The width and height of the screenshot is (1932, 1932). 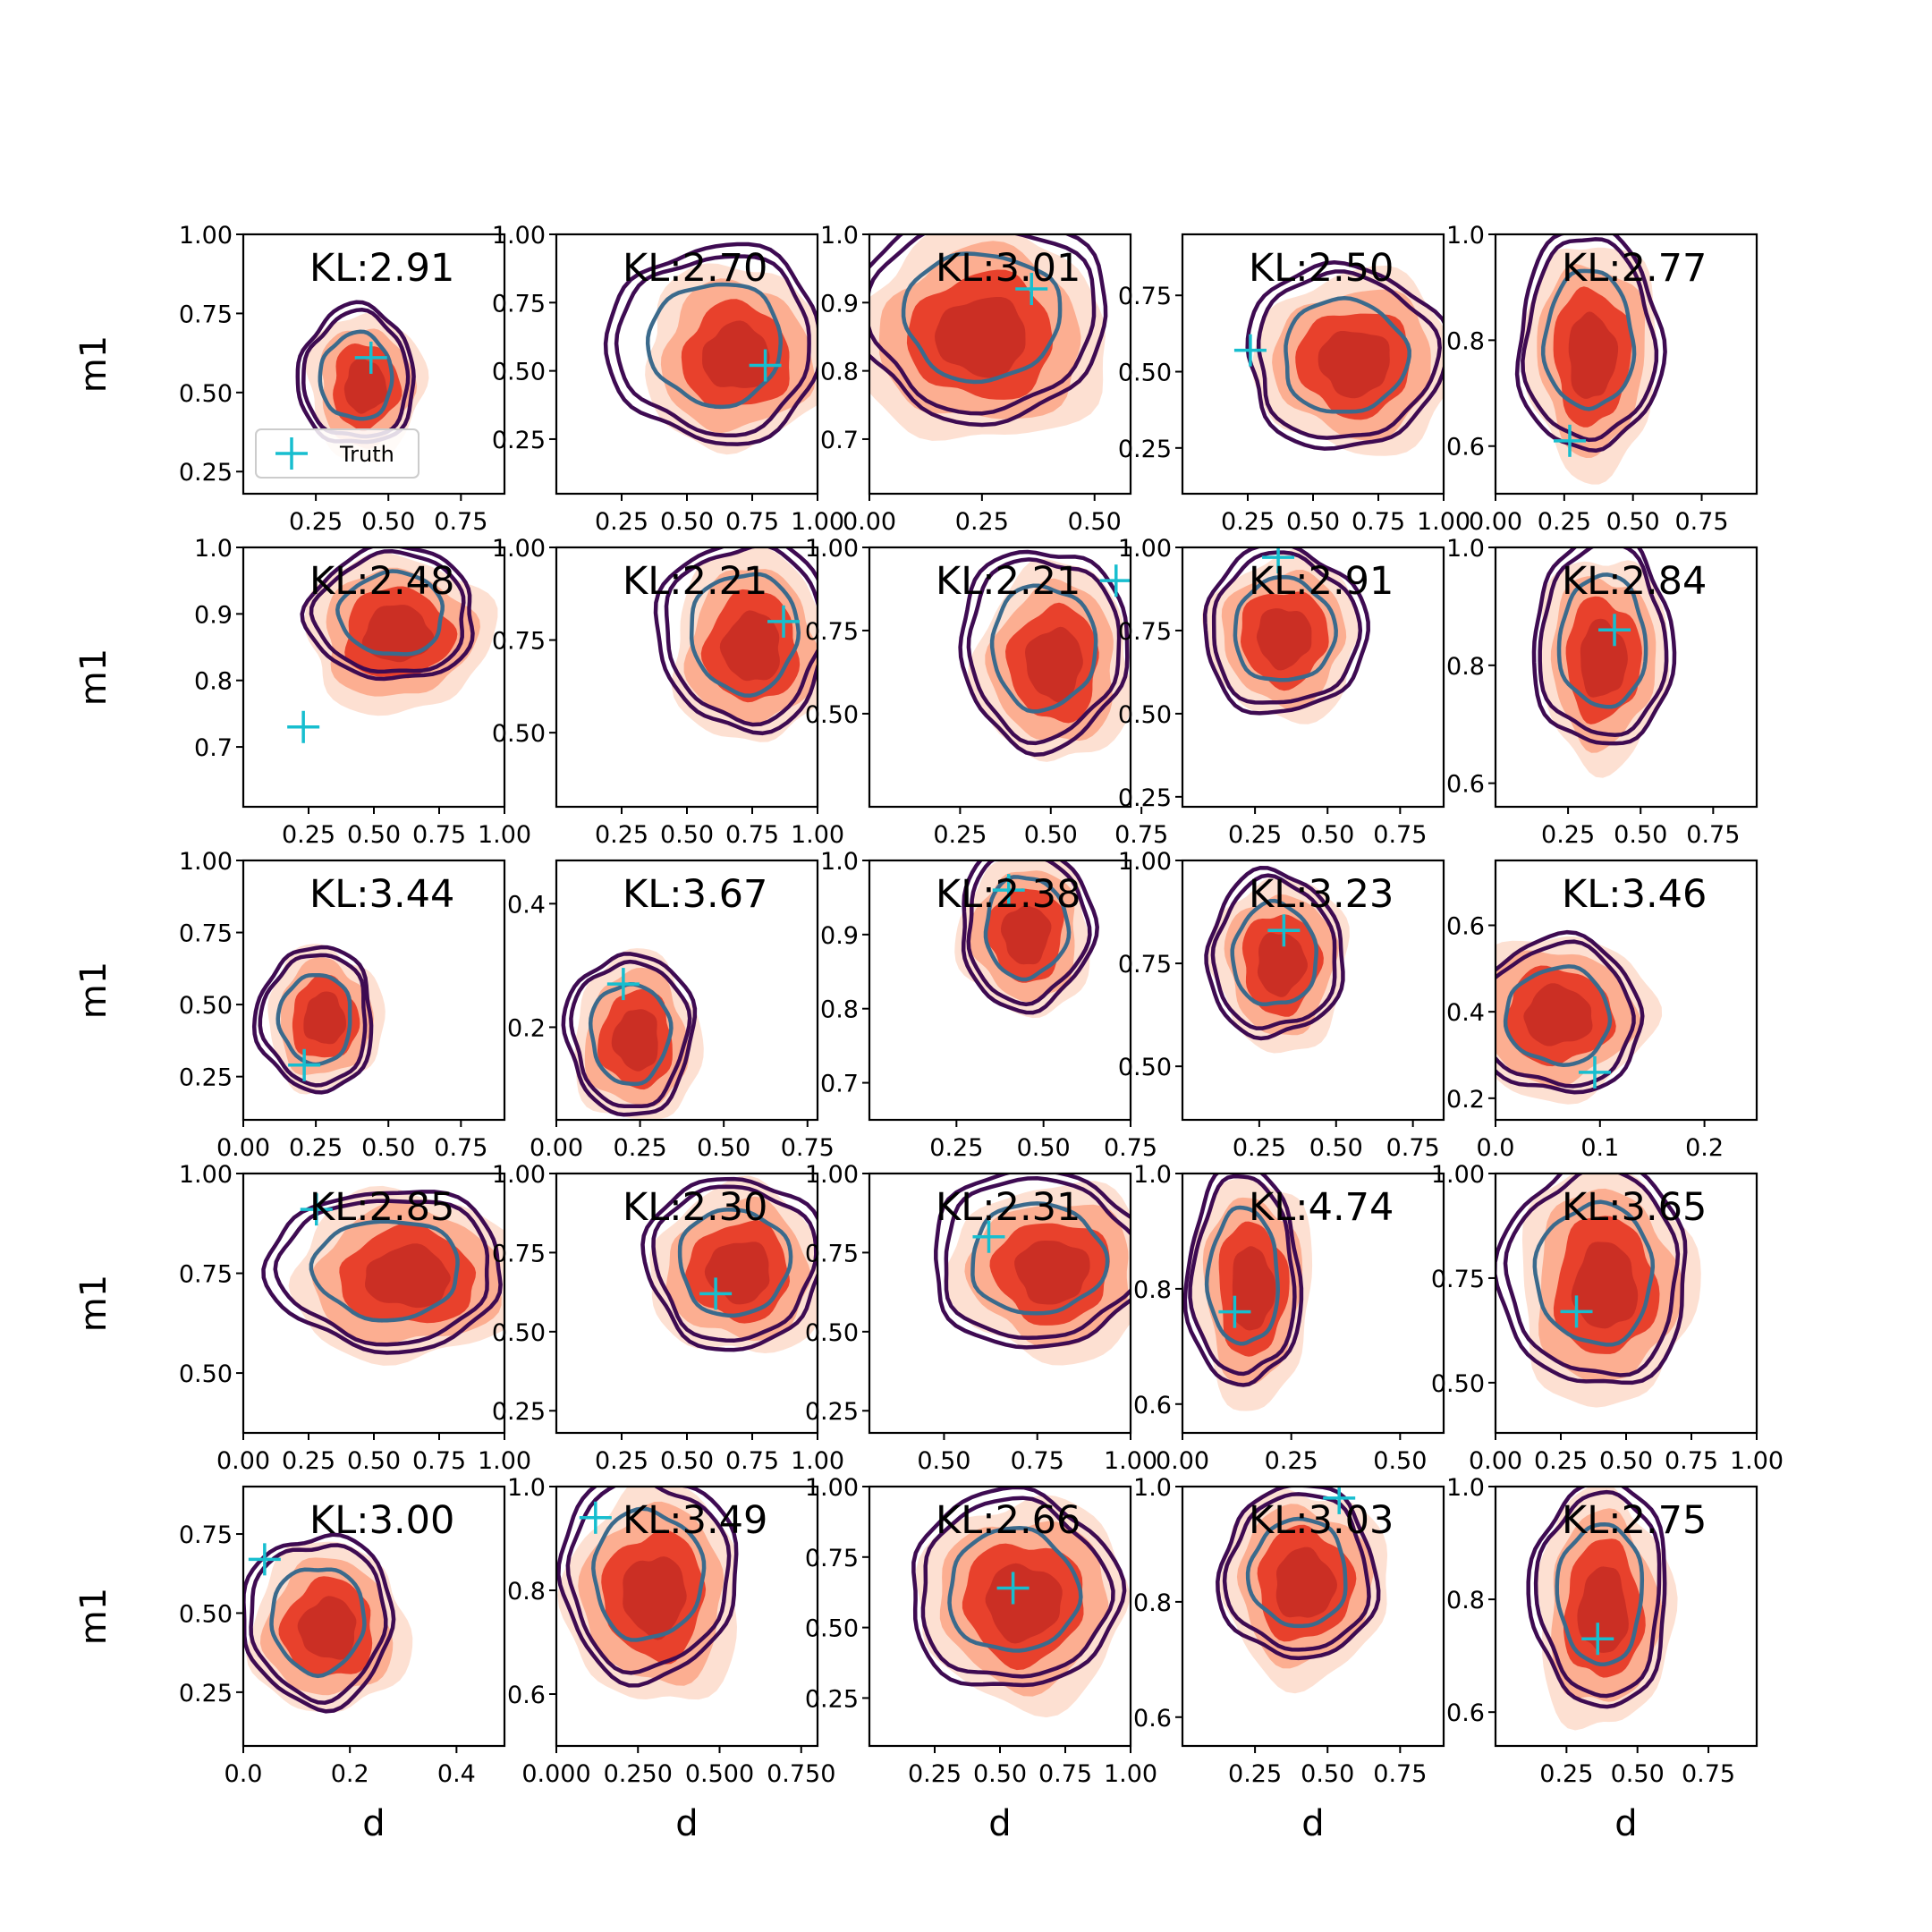 What do you see at coordinates (695, 1207) in the screenshot?
I see `kl-label: KL:2.30` at bounding box center [695, 1207].